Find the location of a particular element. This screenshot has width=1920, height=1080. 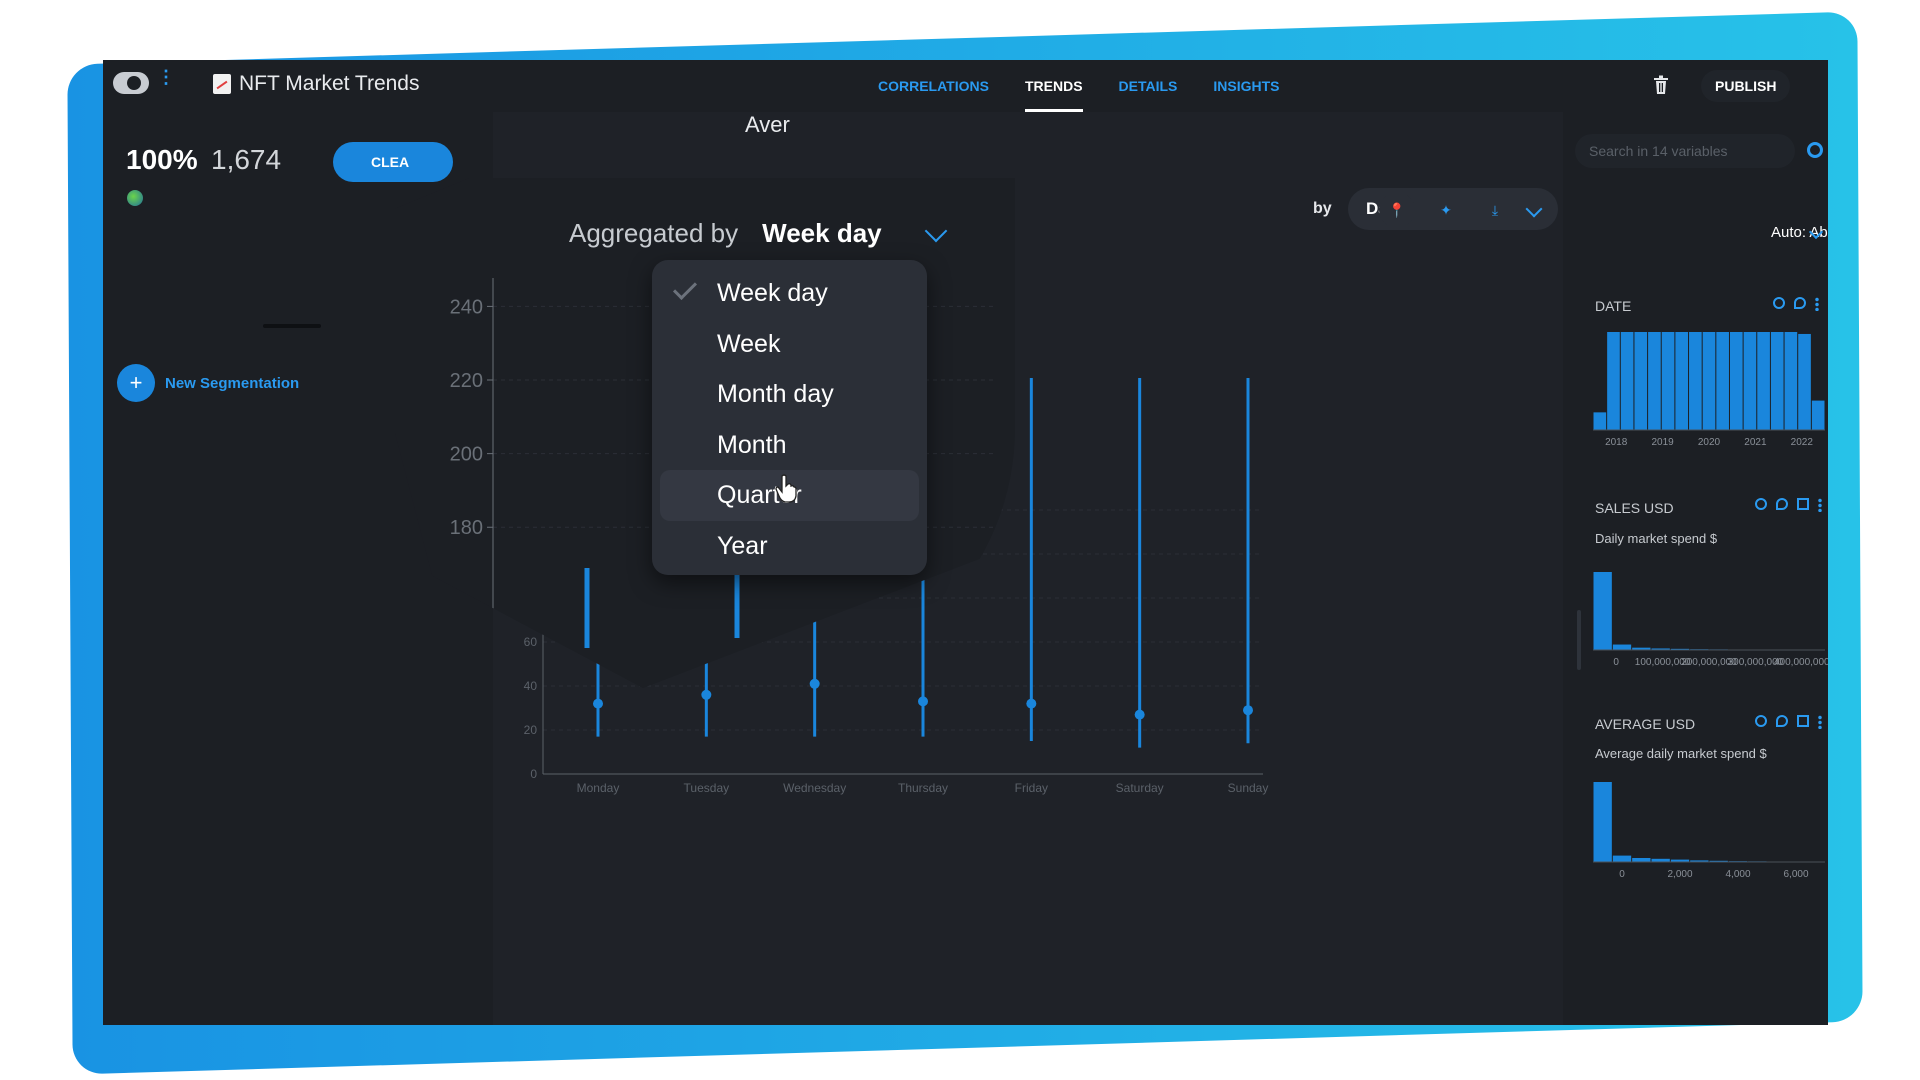

main-label-partial: Aver is located at coordinates (767, 124).